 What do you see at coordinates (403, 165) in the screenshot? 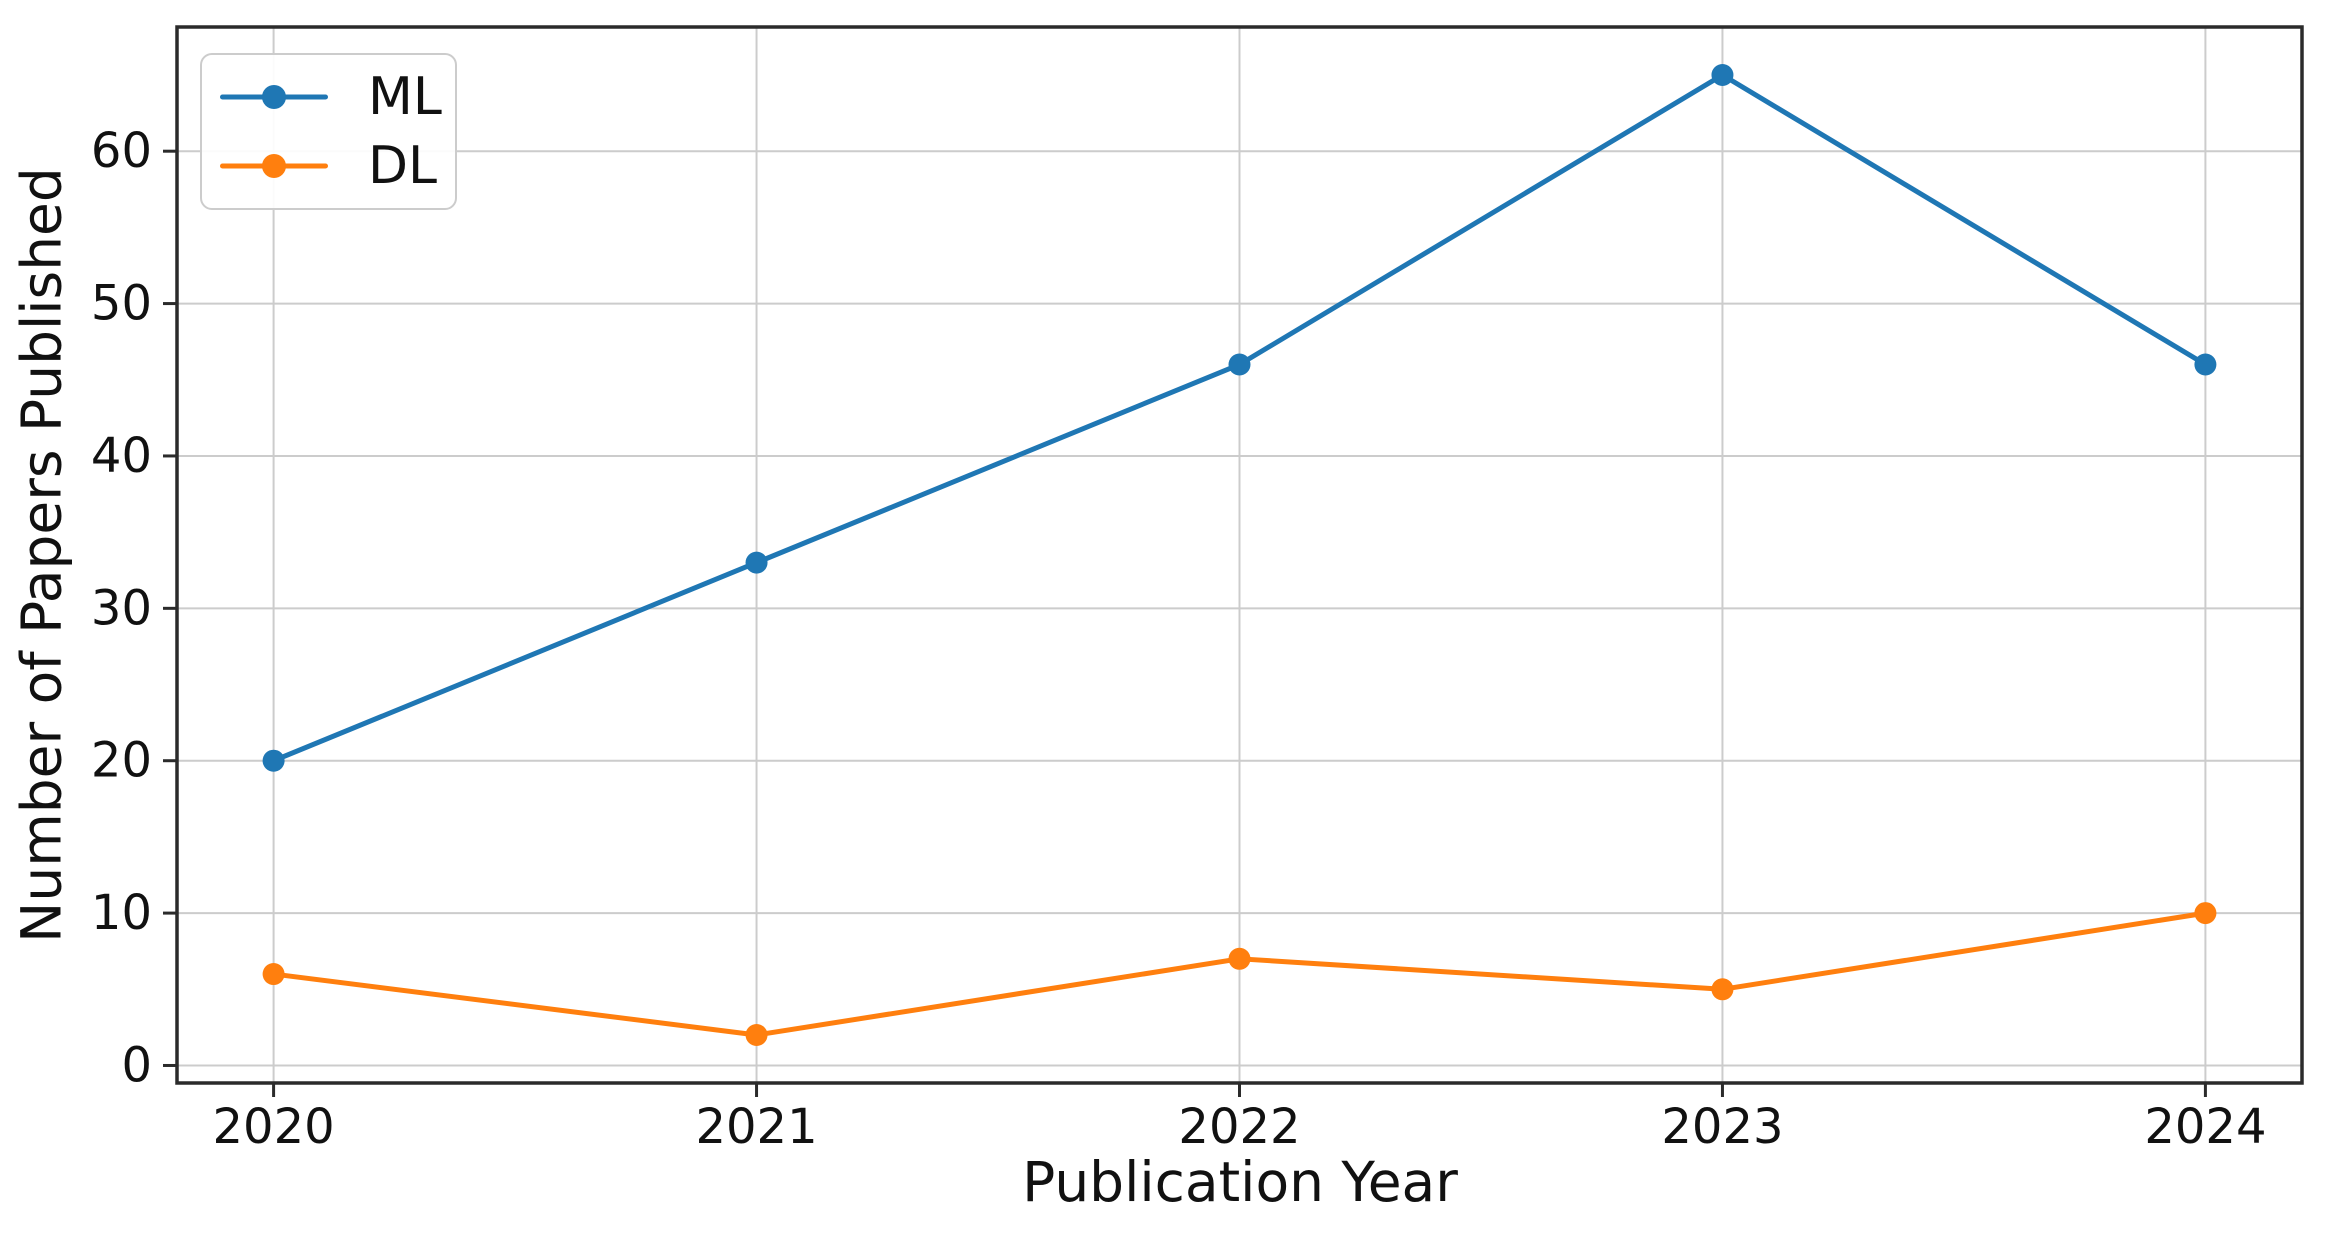
I see `legend-label-dl: DL` at bounding box center [403, 165].